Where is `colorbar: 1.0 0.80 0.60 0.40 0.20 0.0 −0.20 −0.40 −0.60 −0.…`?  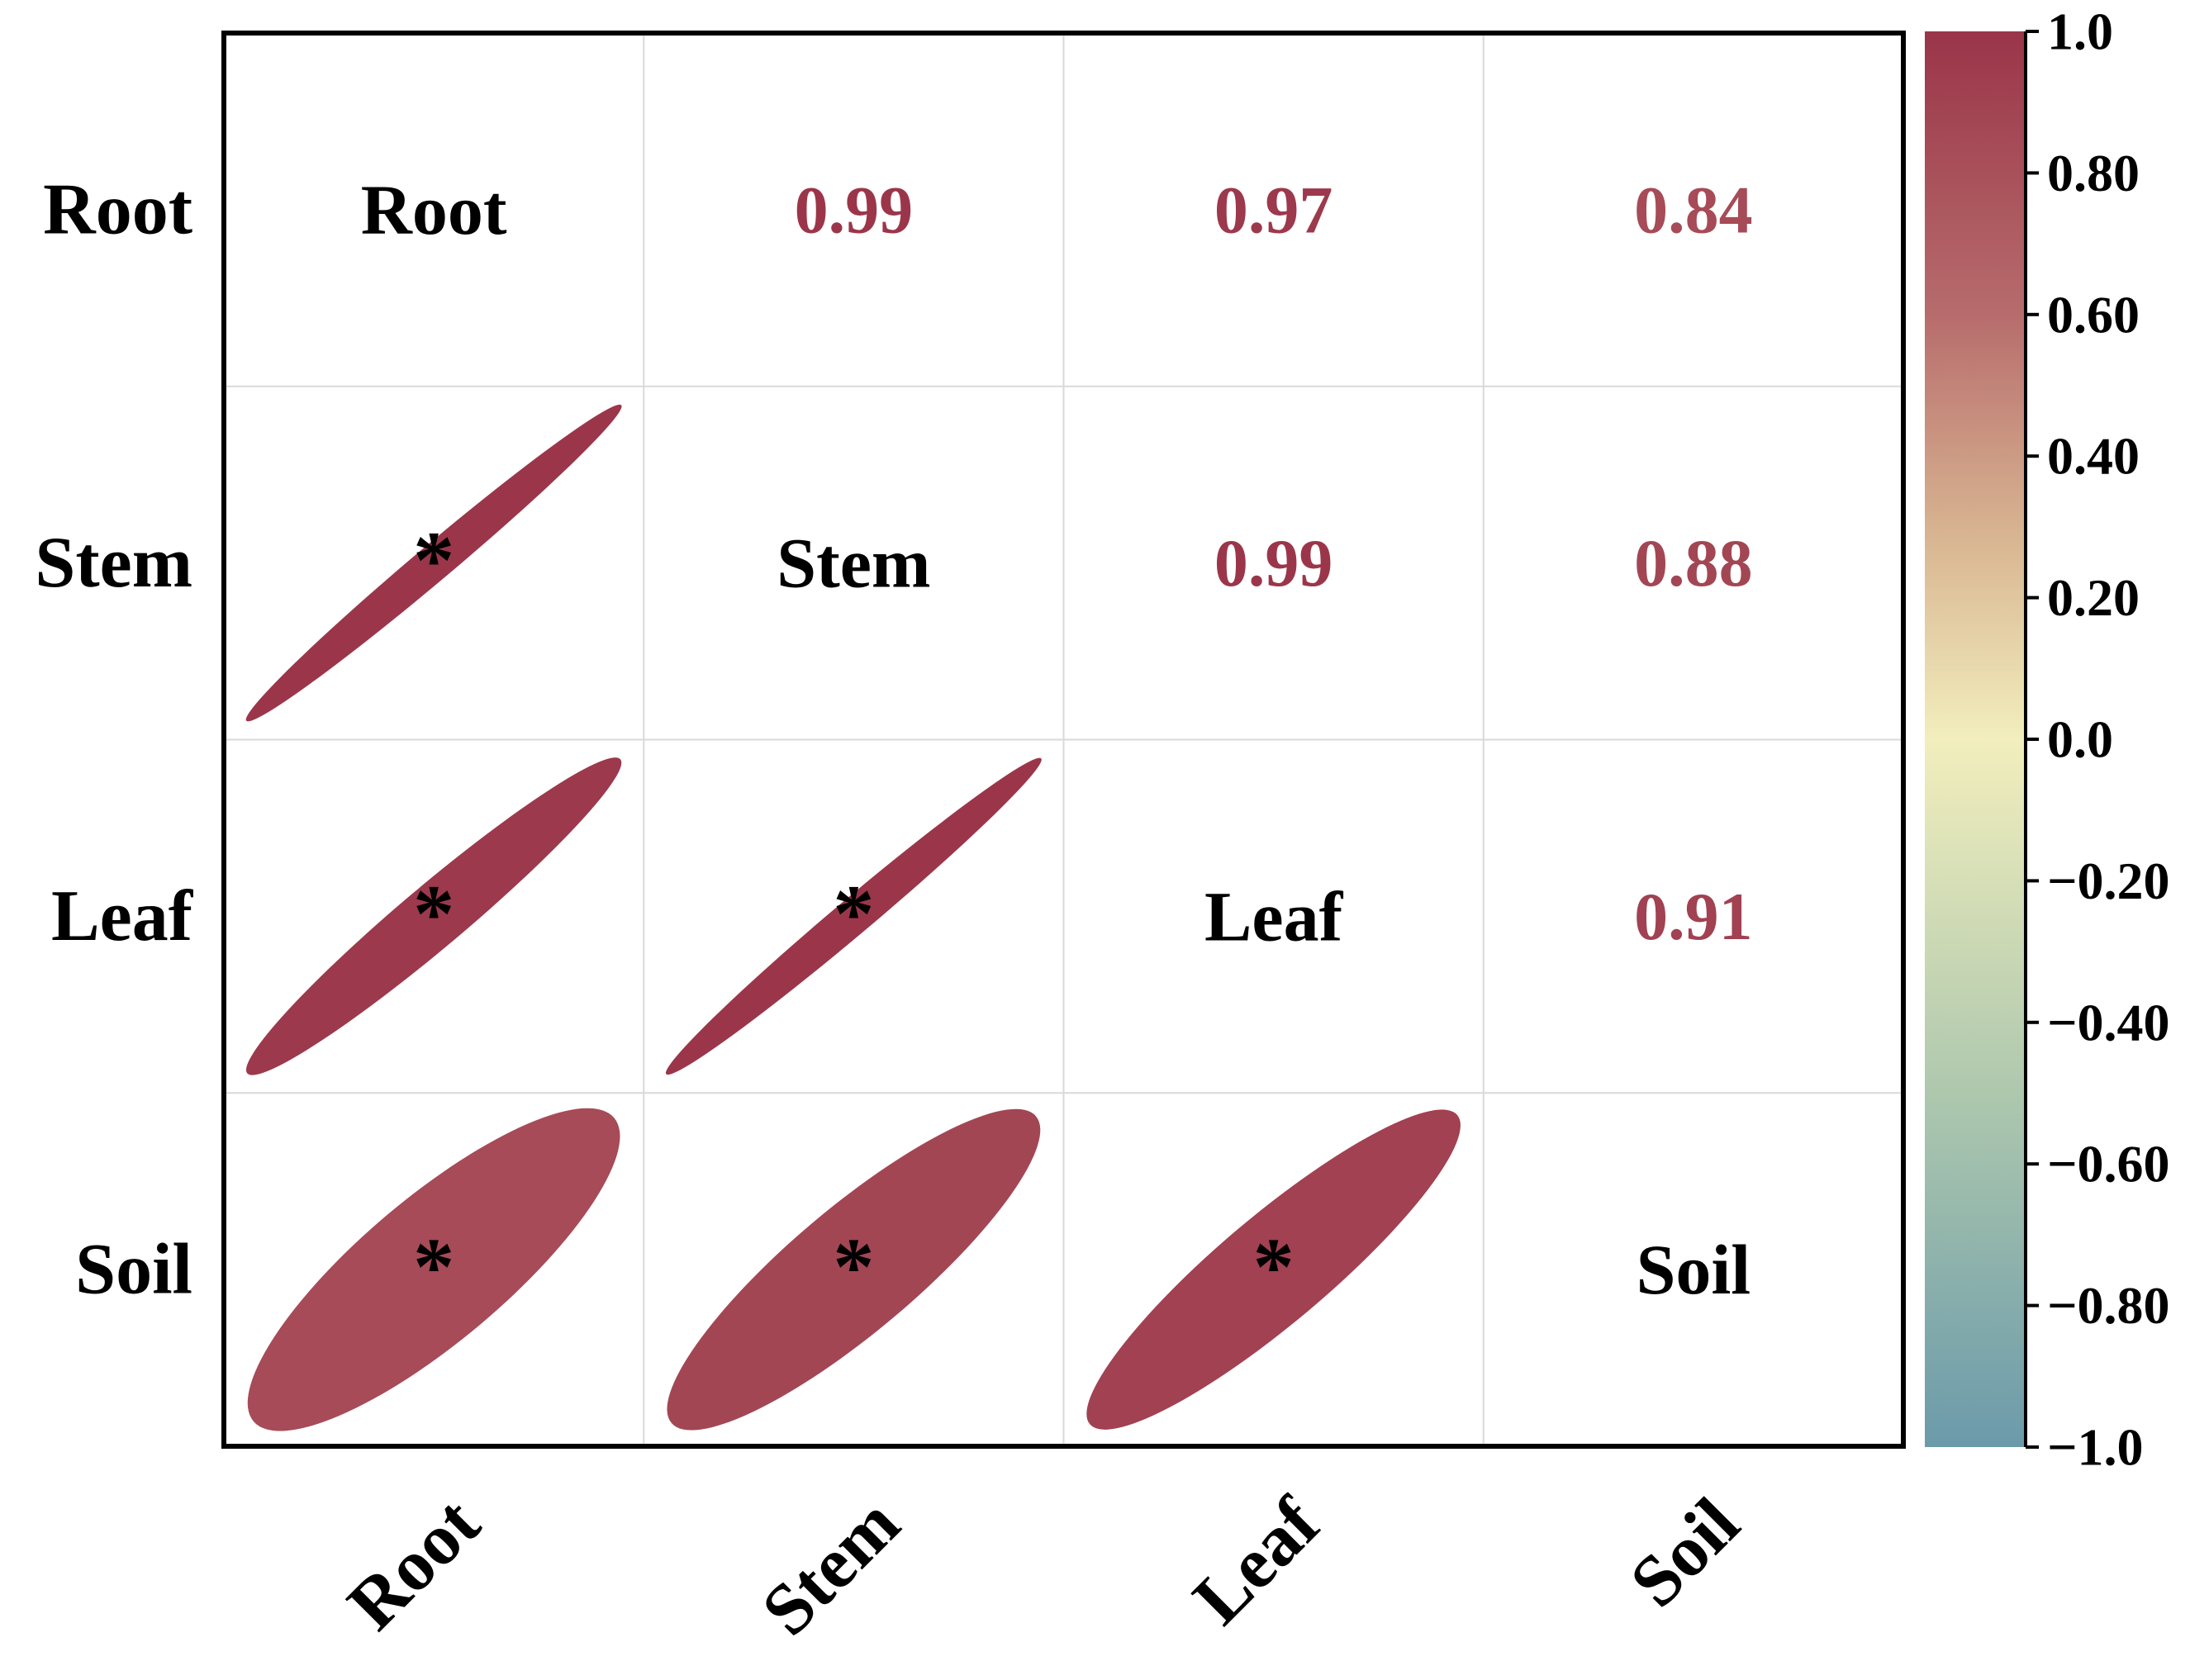 colorbar: 1.0 0.80 0.60 0.40 0.20 0.0 −0.20 −0.40 −0.60 −0.… is located at coordinates (2047, 739).